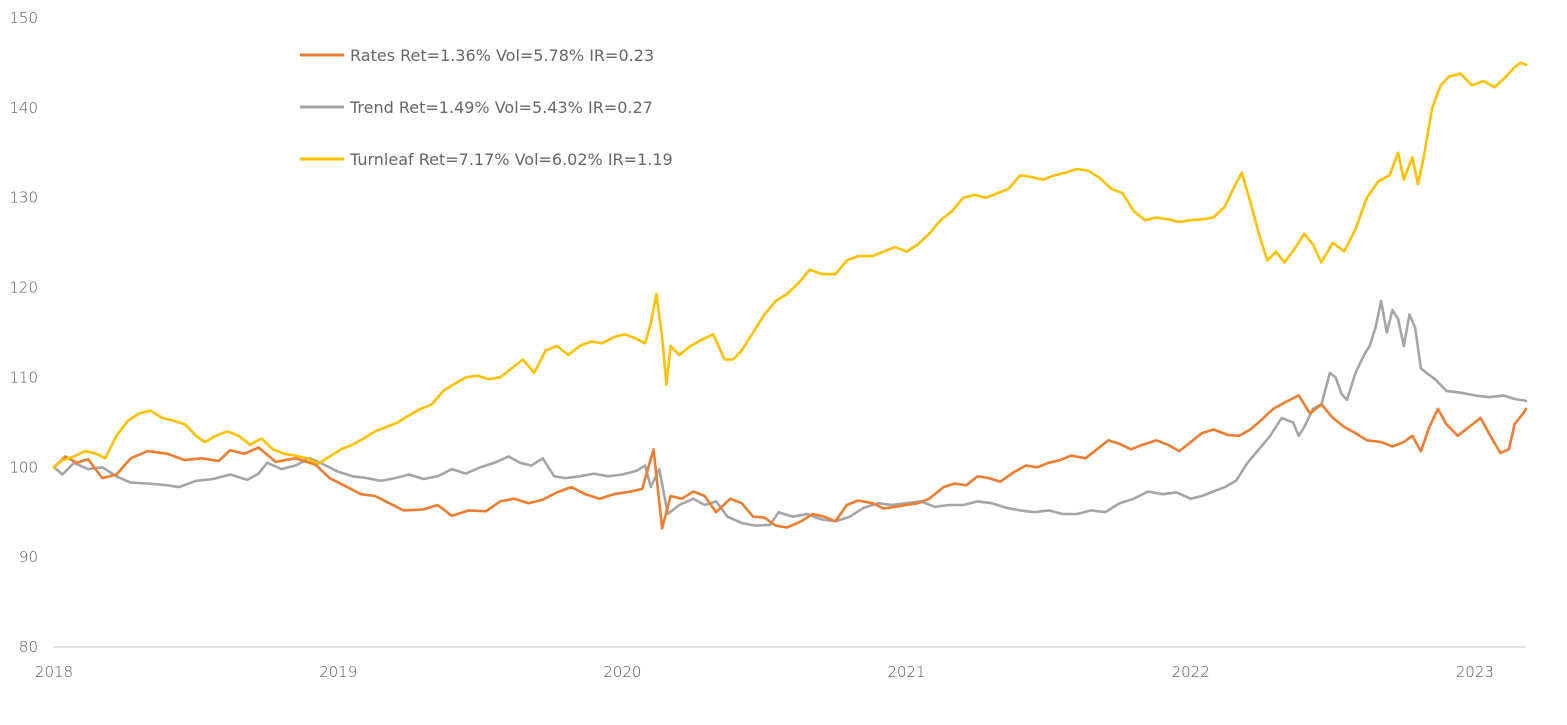  Describe the element at coordinates (1191, 672) in the screenshot. I see `x-tick-label-2022: 2022` at that location.